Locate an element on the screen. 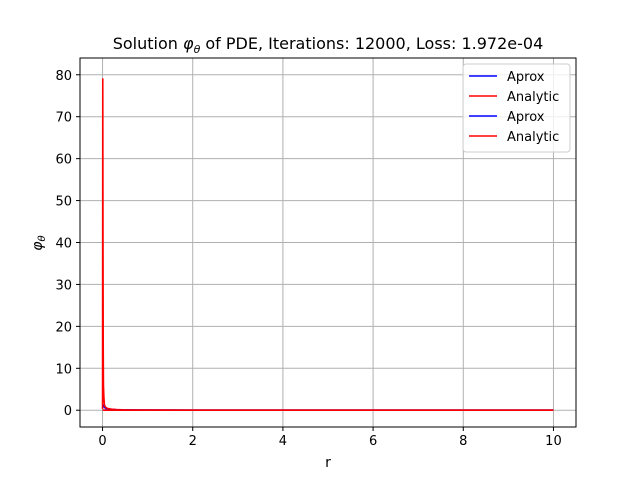 The height and width of the screenshot is (480, 640). x-tick-label: 4 is located at coordinates (283, 441).